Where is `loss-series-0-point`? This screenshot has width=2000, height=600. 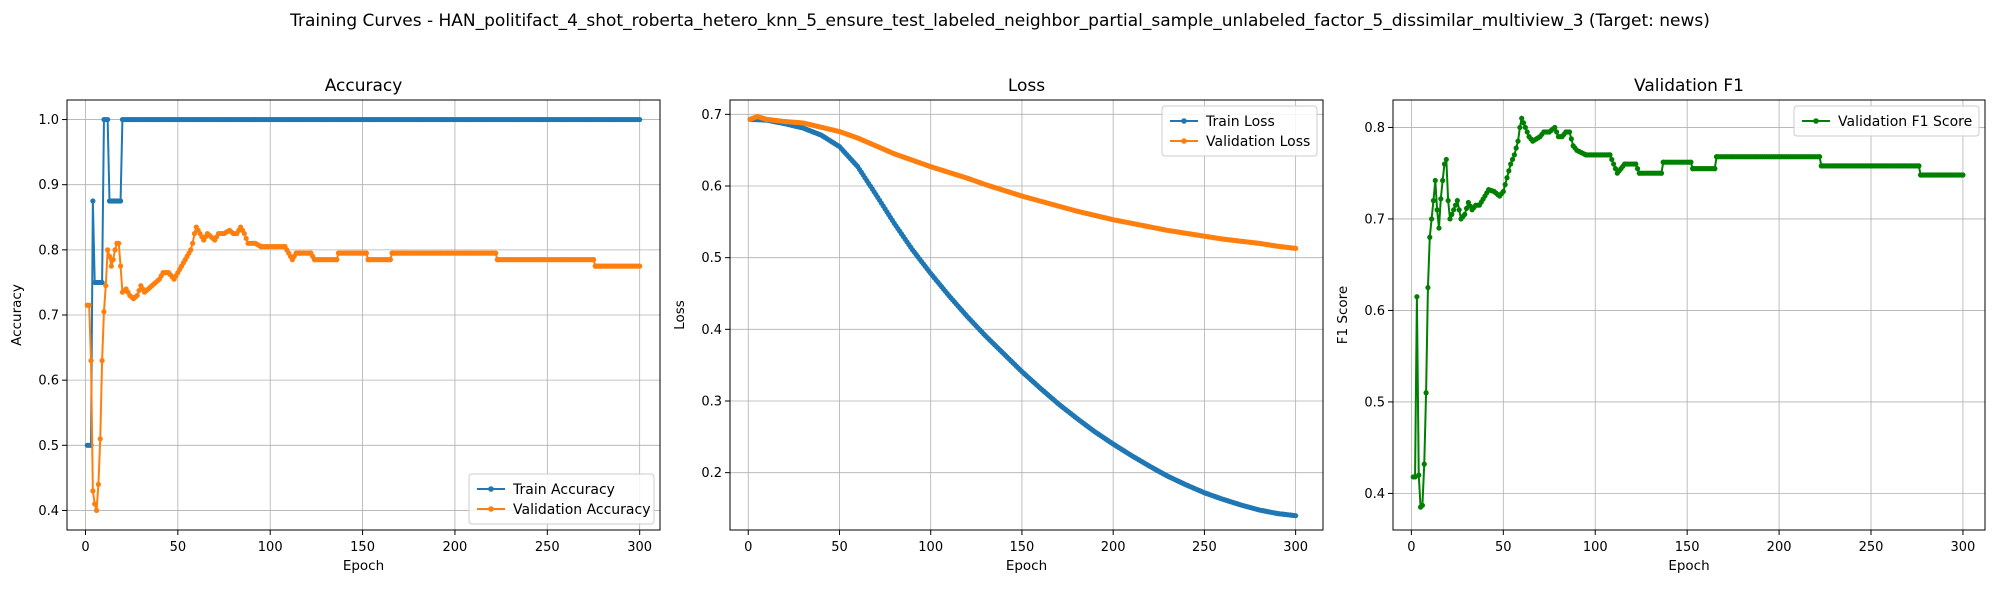 loss-series-0-point is located at coordinates (1296, 516).